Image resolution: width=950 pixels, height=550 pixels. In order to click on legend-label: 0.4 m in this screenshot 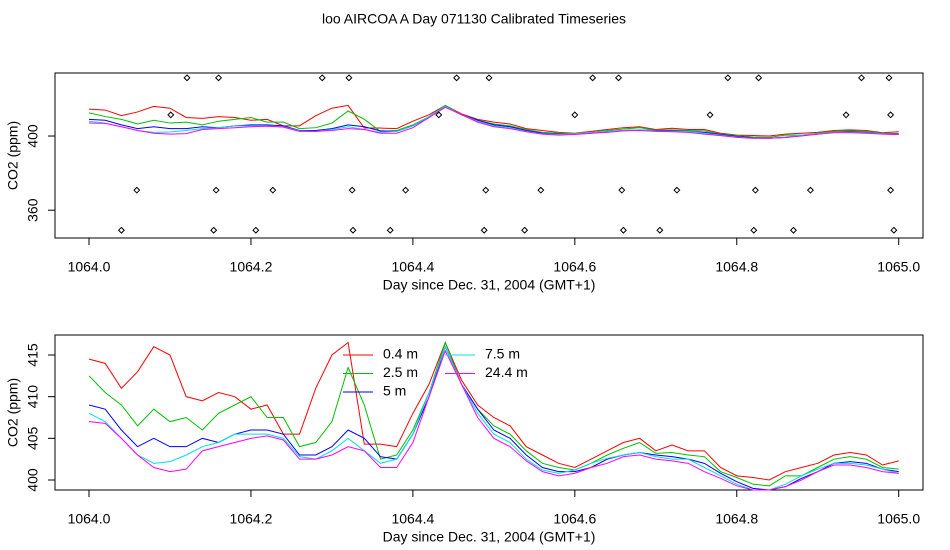, I will do `click(400, 354)`.